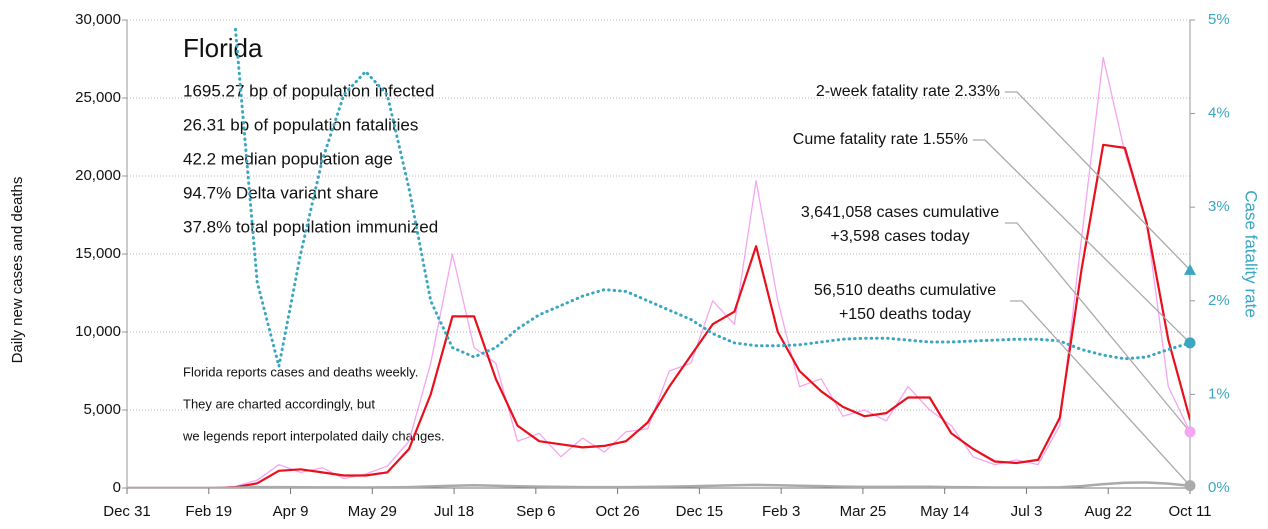 The height and width of the screenshot is (529, 1268). What do you see at coordinates (310, 226) in the screenshot?
I see `stat-line: 37.8% total population immunized` at bounding box center [310, 226].